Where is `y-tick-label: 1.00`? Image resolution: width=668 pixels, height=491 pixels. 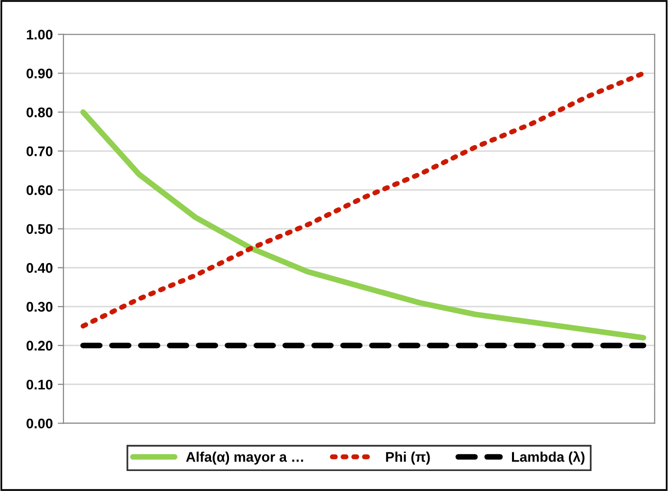
y-tick-label: 1.00 is located at coordinates (39, 35).